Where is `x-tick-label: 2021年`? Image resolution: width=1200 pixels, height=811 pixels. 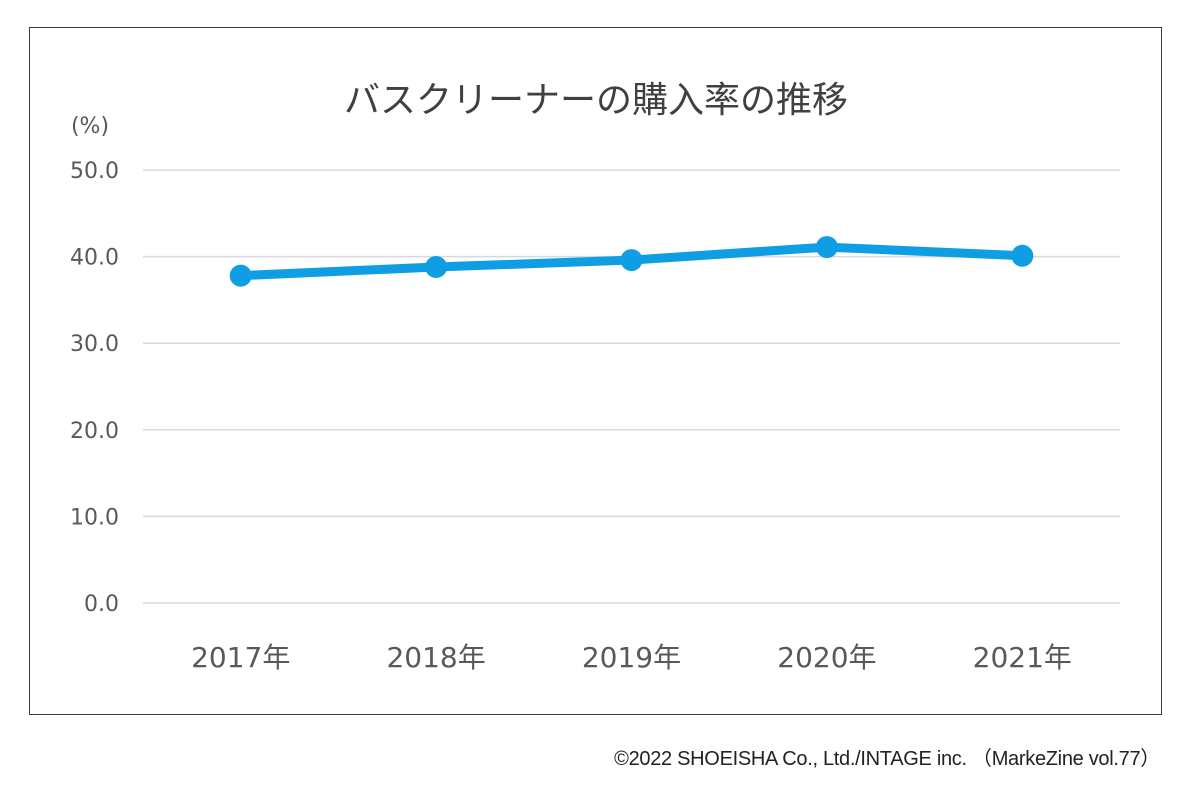
x-tick-label: 2021年 is located at coordinates (1022, 657).